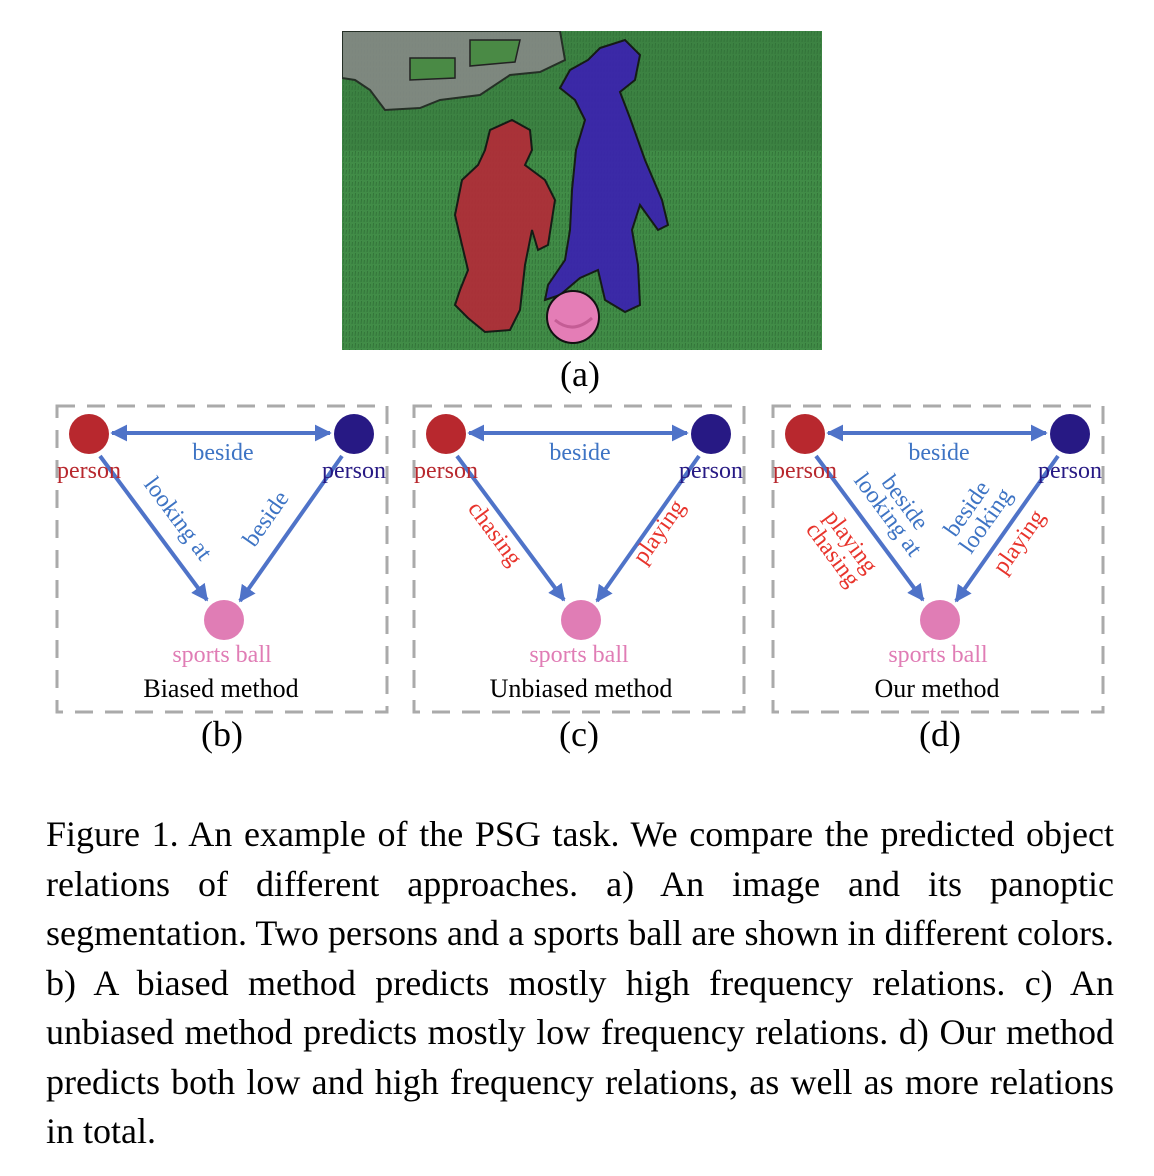 This screenshot has height=1176, width=1154. I want to click on ball-segment-pink, so click(573, 317).